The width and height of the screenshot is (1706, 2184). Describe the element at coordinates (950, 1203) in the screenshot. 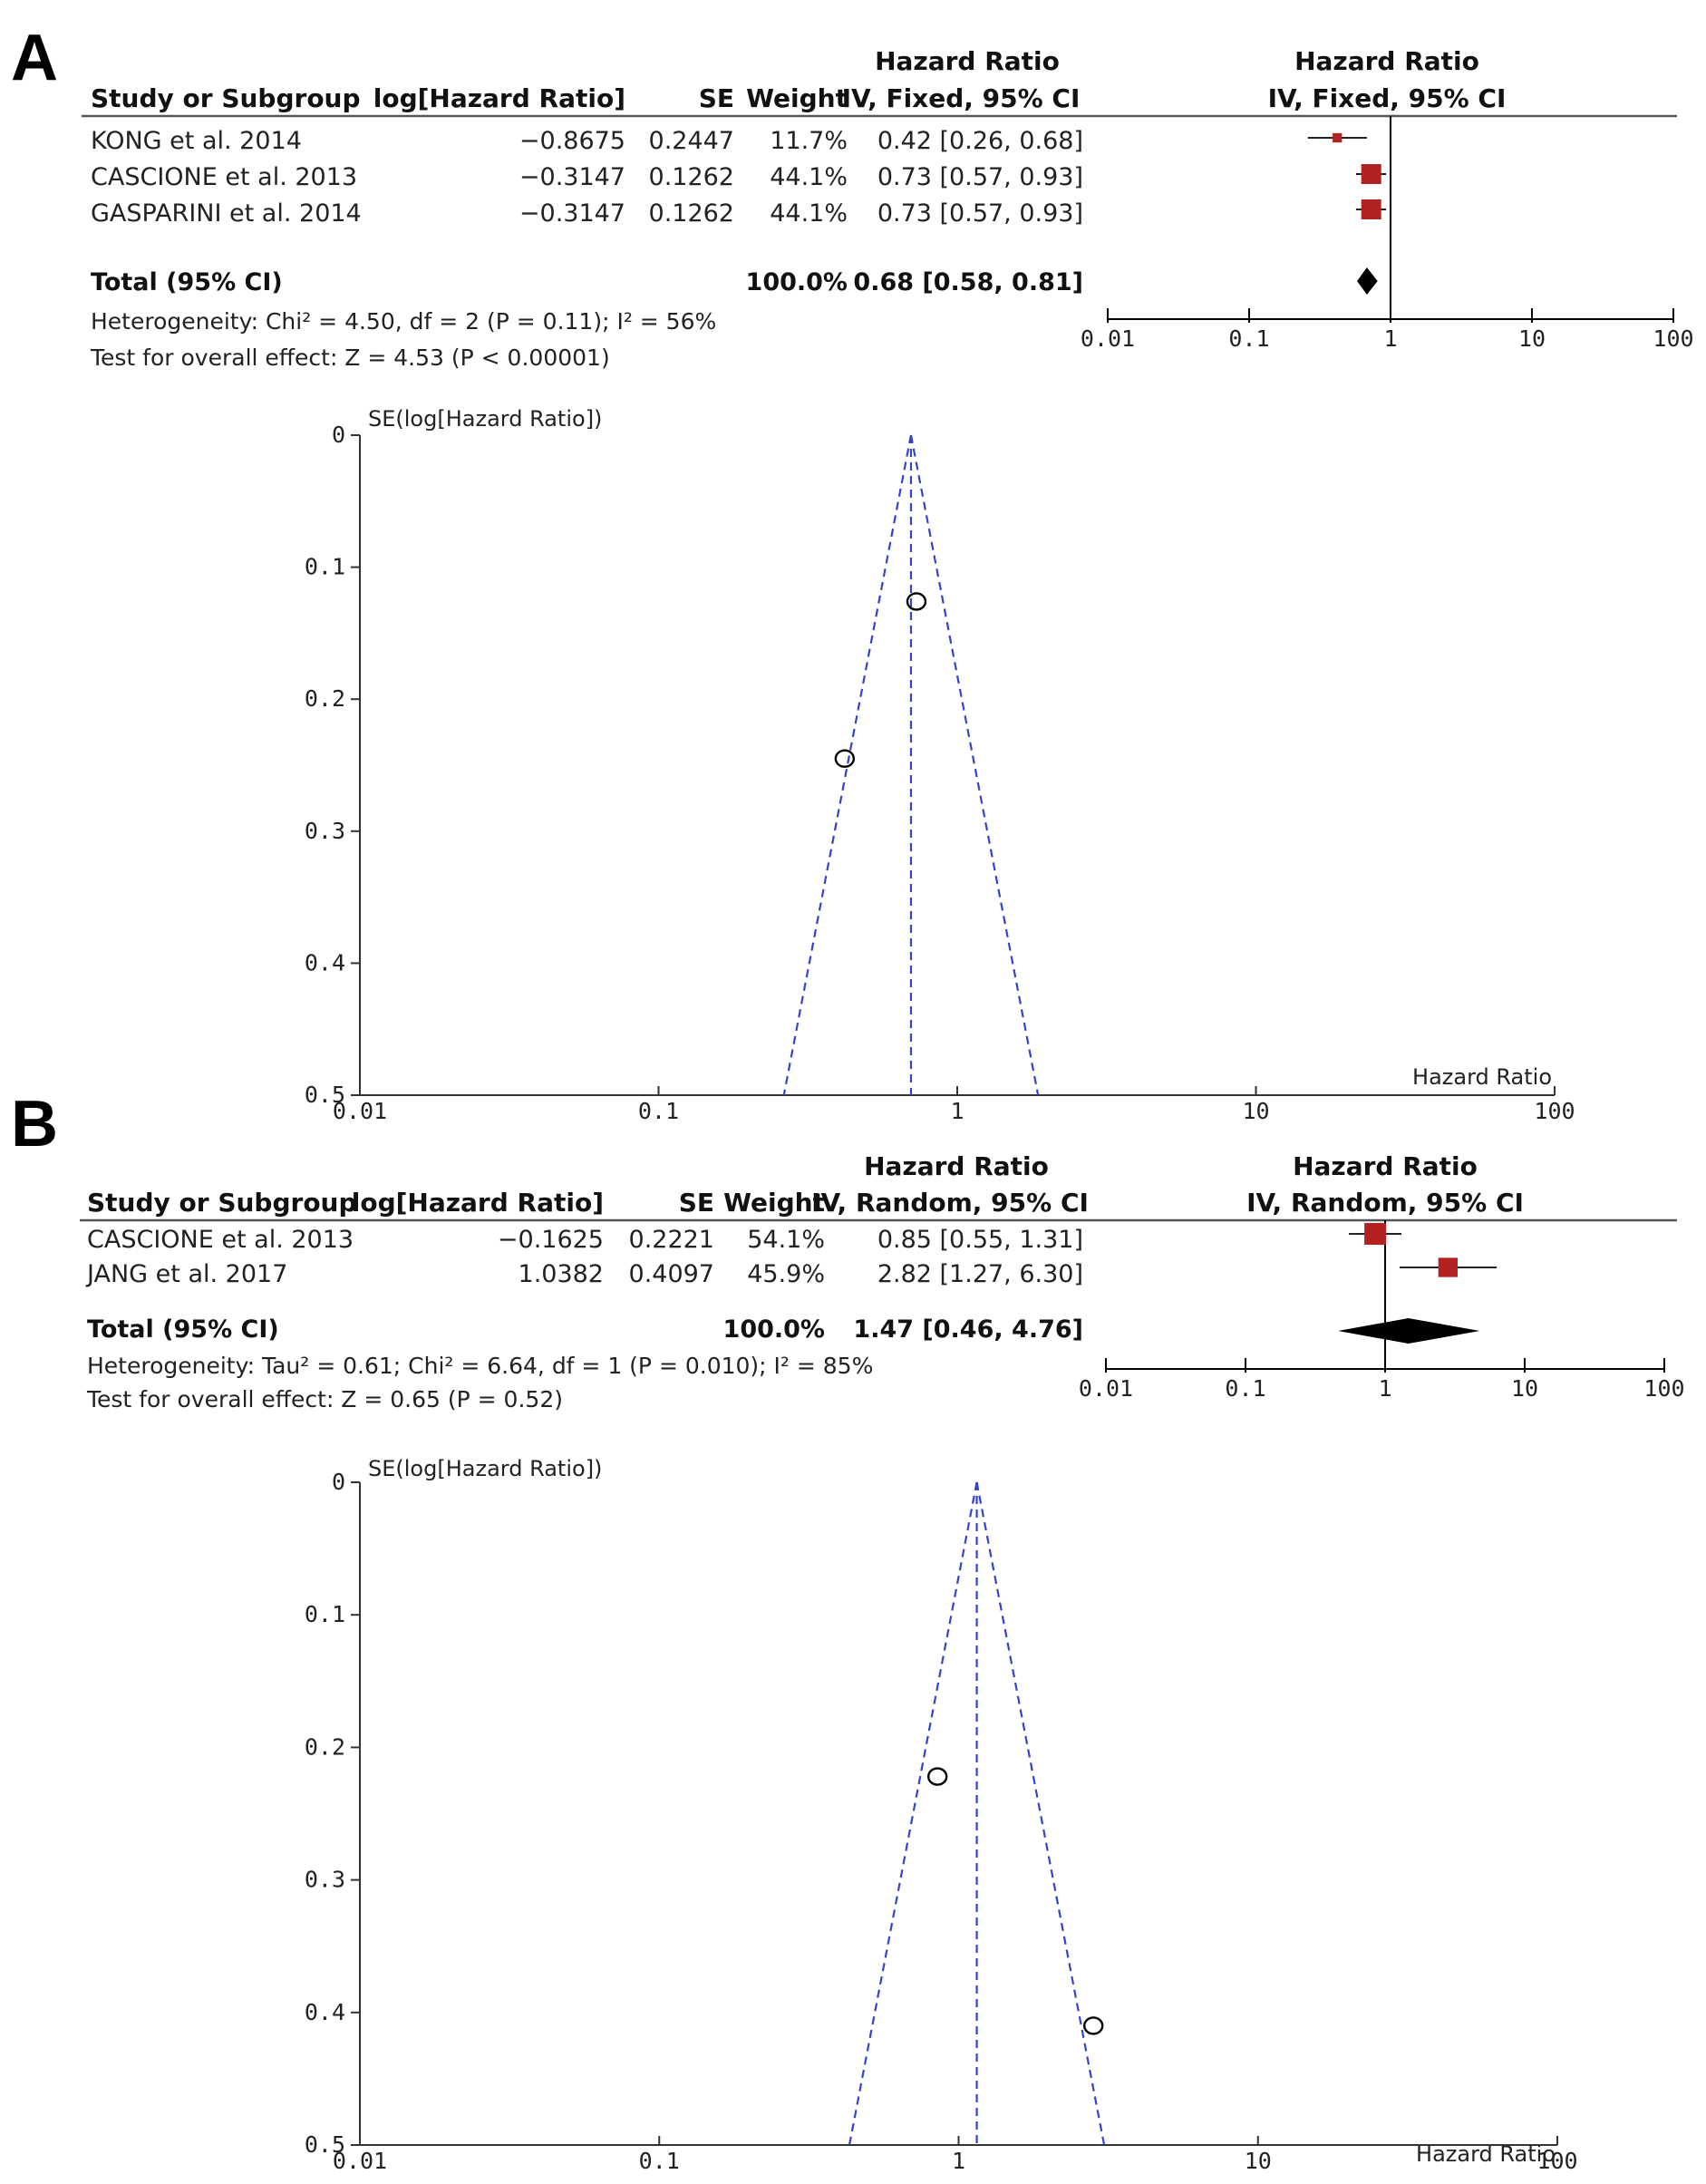

I see `col-ci-b: IV, Random, 95% CI` at that location.